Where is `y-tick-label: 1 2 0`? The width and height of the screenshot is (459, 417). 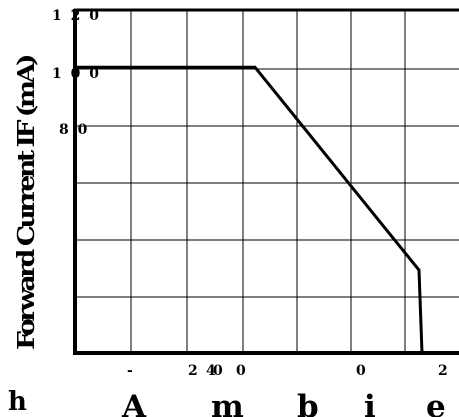 y-tick-label: 1 2 0 is located at coordinates (76, 16).